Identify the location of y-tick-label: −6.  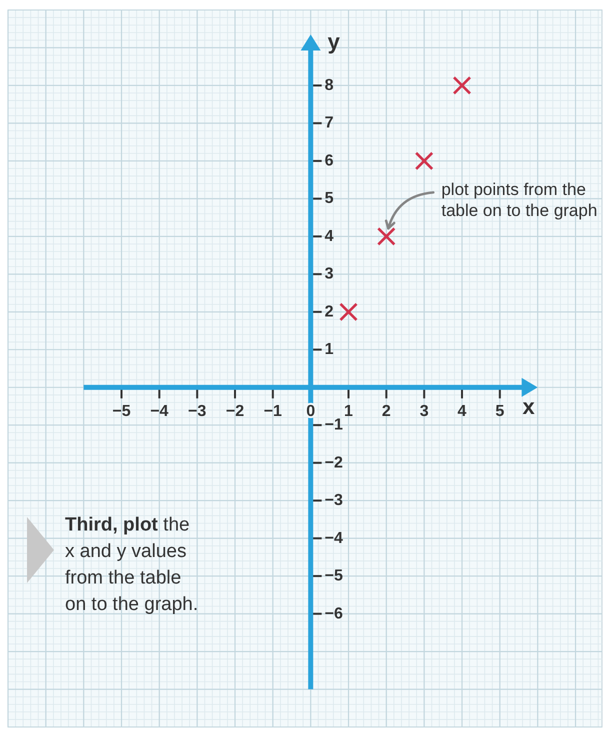
(334, 613).